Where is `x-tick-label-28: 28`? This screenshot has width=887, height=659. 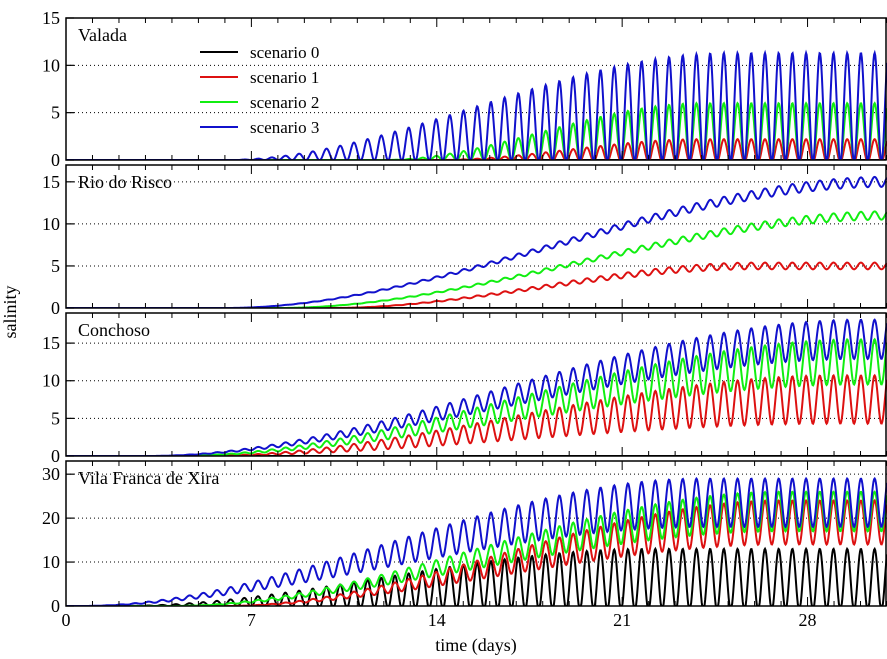
x-tick-label-28: 28 is located at coordinates (808, 620).